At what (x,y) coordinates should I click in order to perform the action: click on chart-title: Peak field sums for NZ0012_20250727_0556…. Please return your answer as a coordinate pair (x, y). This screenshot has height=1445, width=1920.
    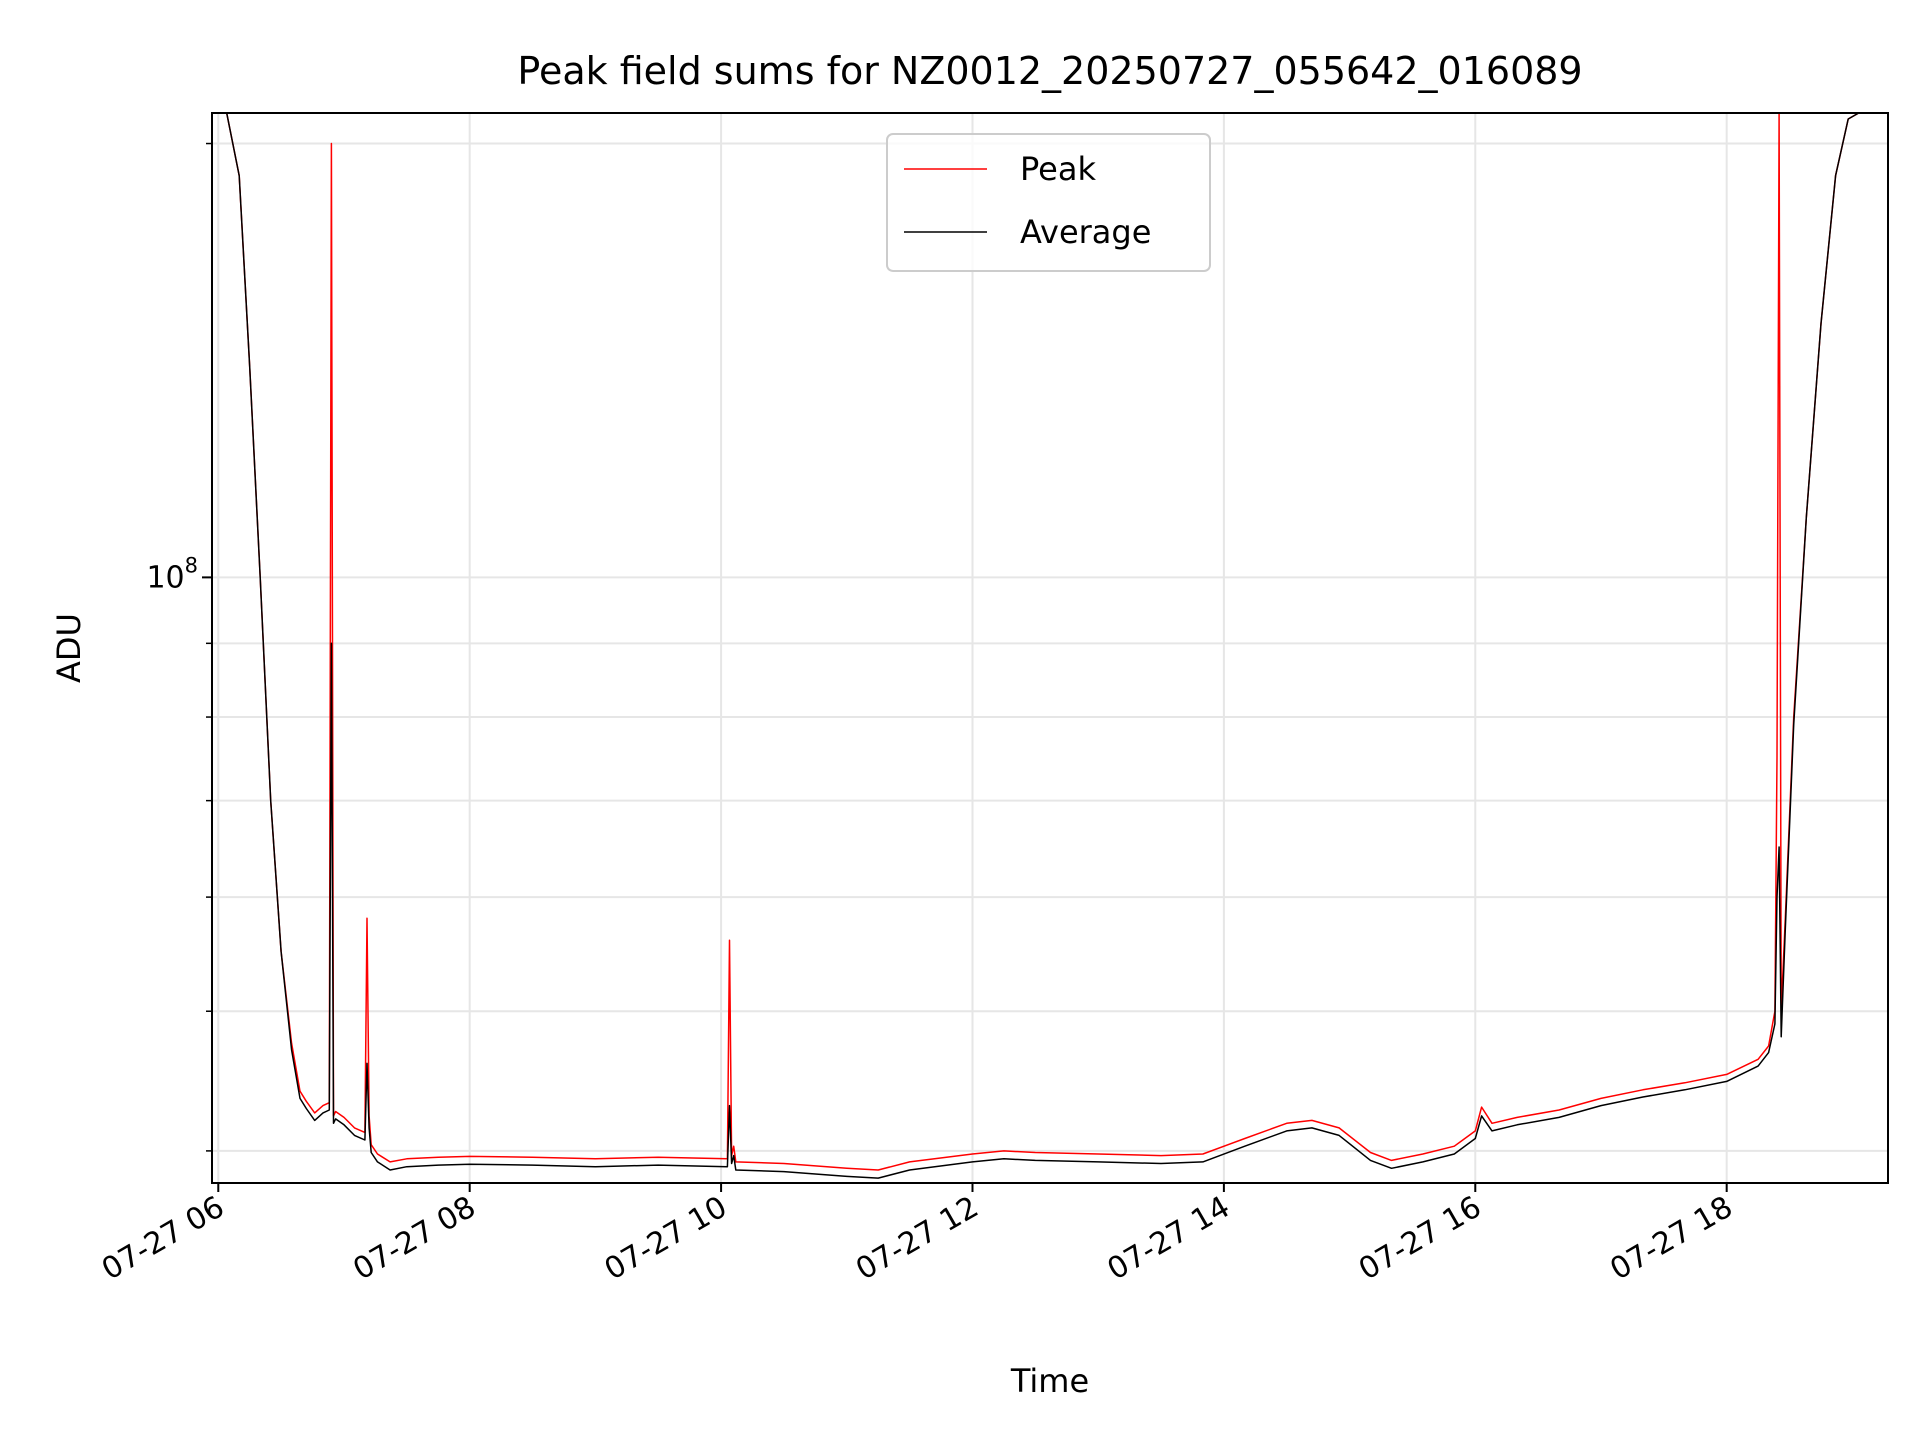
    Looking at the image, I should click on (1049, 71).